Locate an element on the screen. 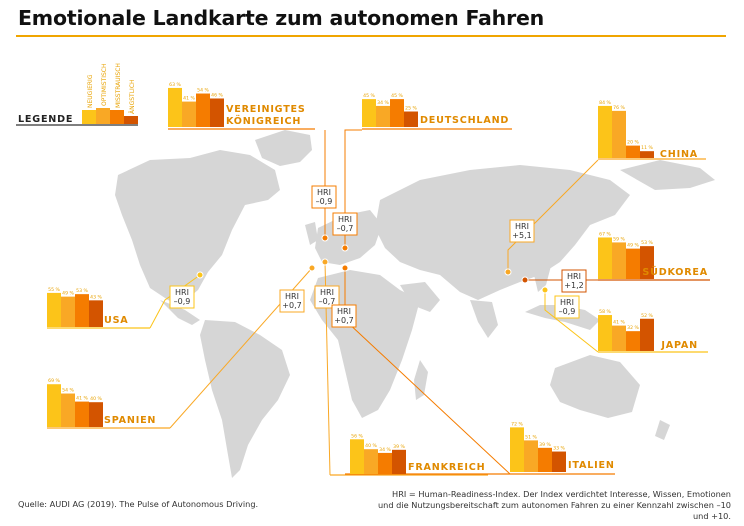 This screenshot has height=526, width=744. china-bar-aengstlich is located at coordinates (647, 154).